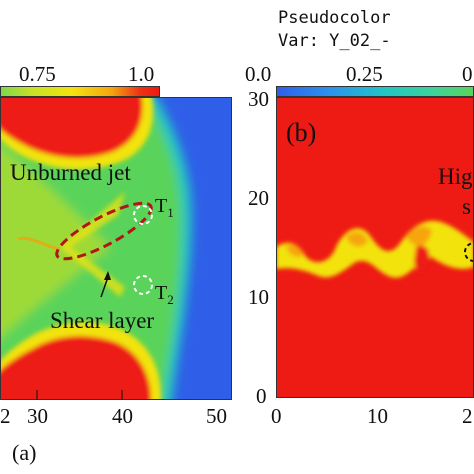 The width and height of the screenshot is (474, 474). I want to click on t2-label: T2, so click(164, 295).